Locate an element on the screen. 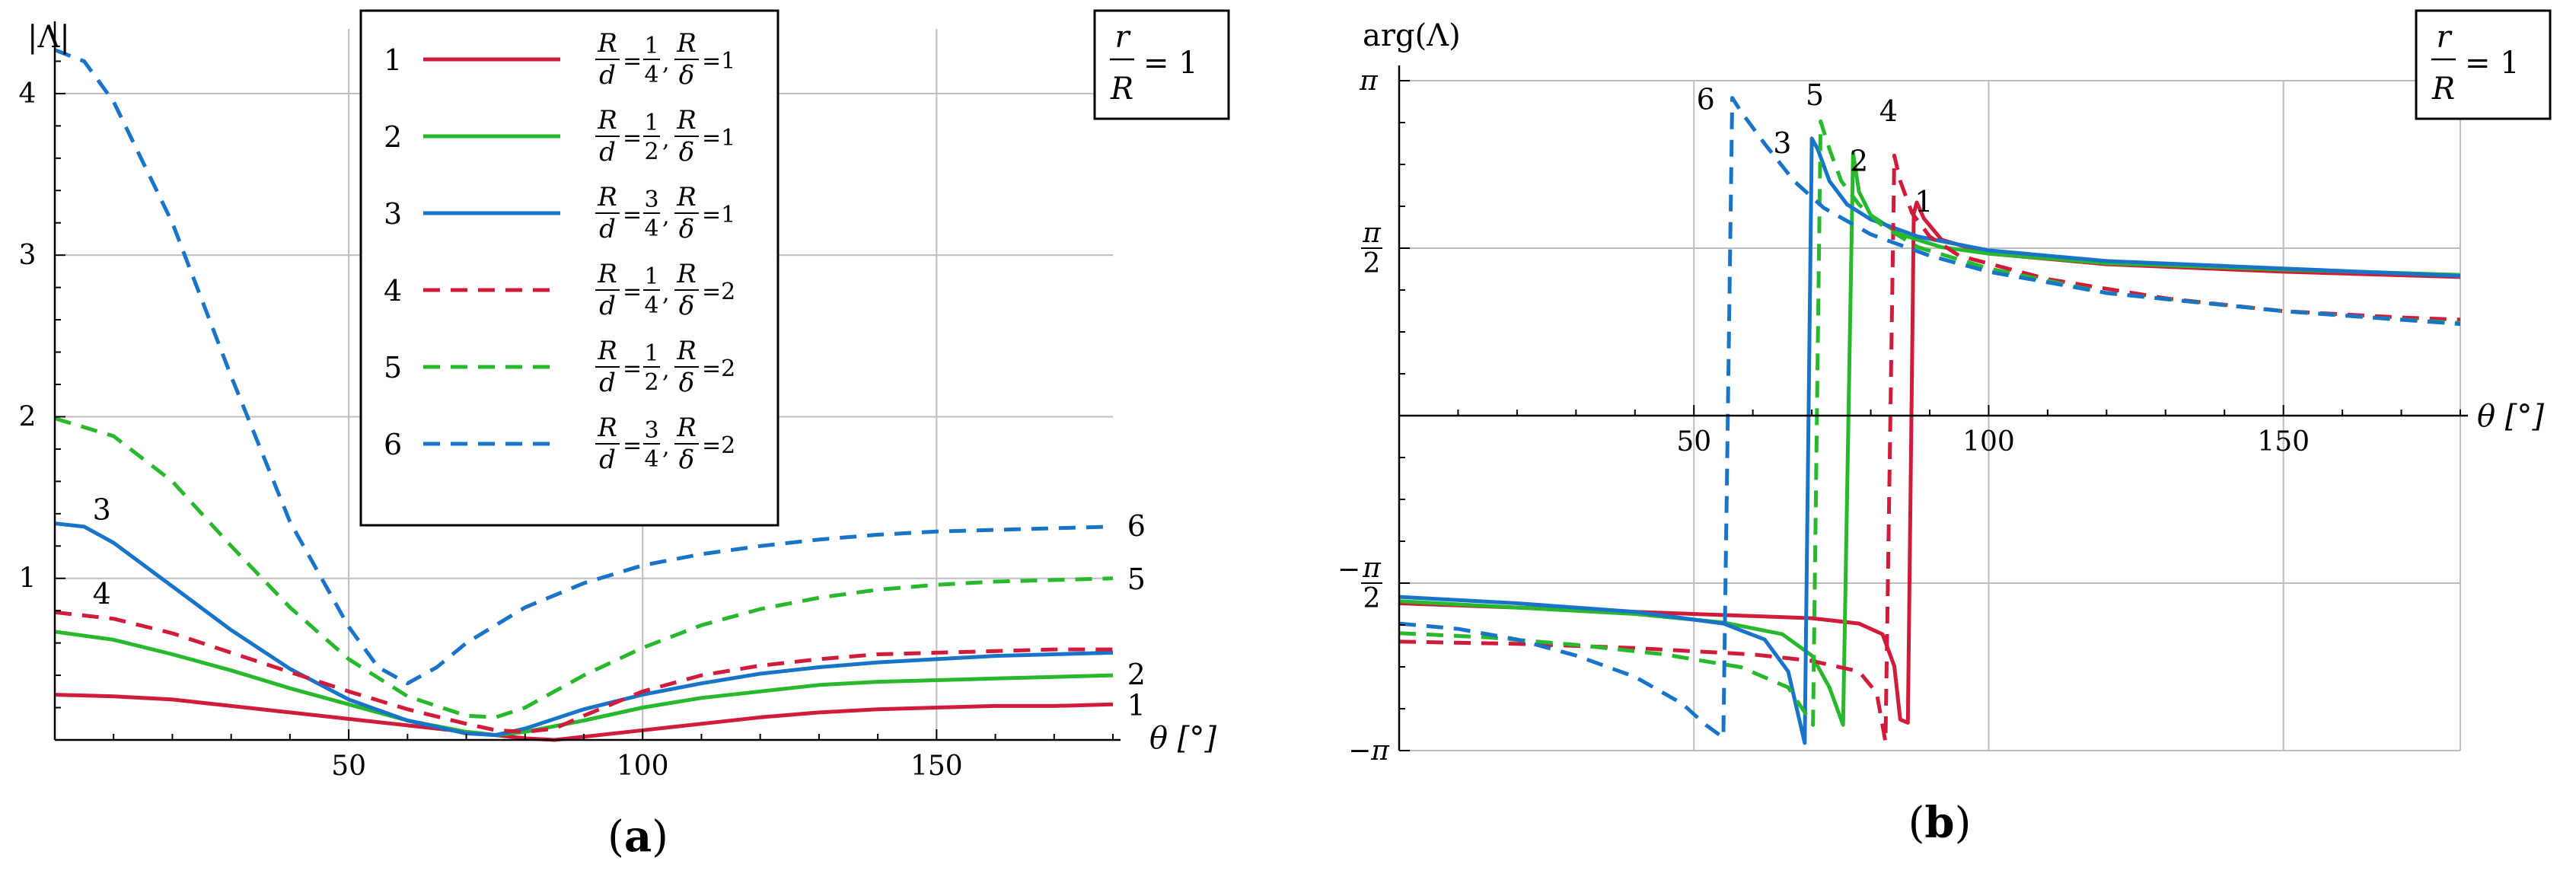  caption-b: (b) is located at coordinates (1940, 823).